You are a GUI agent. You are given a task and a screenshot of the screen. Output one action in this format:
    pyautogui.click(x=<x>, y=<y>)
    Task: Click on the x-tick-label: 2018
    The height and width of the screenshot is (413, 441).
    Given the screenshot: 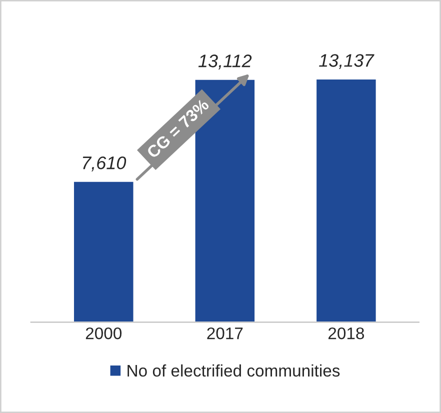 What is the action you would take?
    pyautogui.click(x=346, y=333)
    